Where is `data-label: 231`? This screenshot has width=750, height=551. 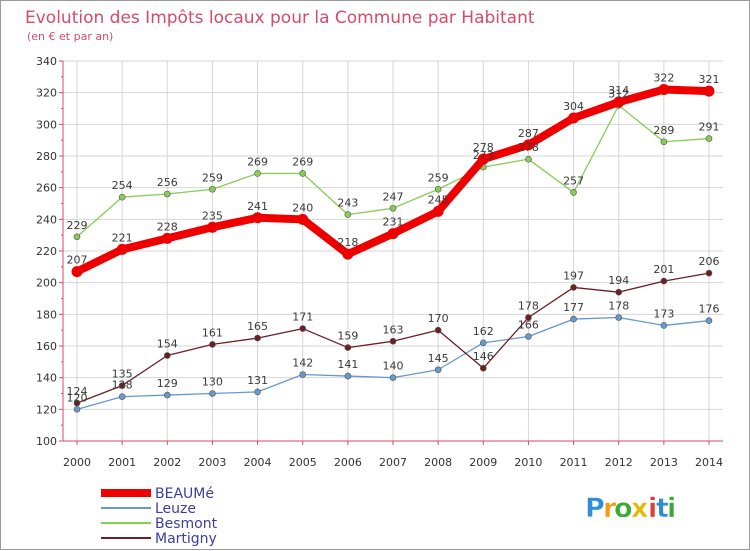 data-label: 231 is located at coordinates (393, 222).